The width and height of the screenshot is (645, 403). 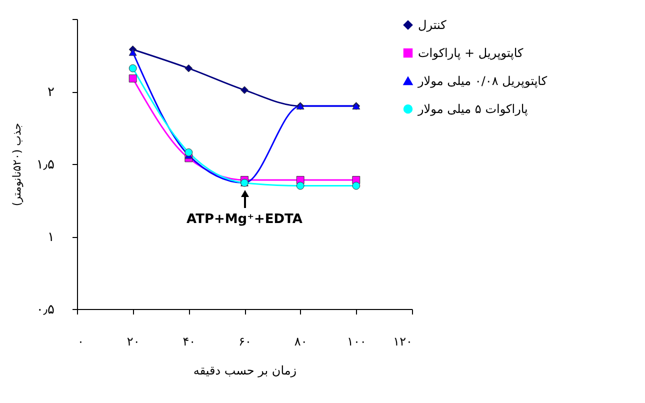 What do you see at coordinates (402, 341) in the screenshot?
I see `x-tick-label: ۱۲۰` at bounding box center [402, 341].